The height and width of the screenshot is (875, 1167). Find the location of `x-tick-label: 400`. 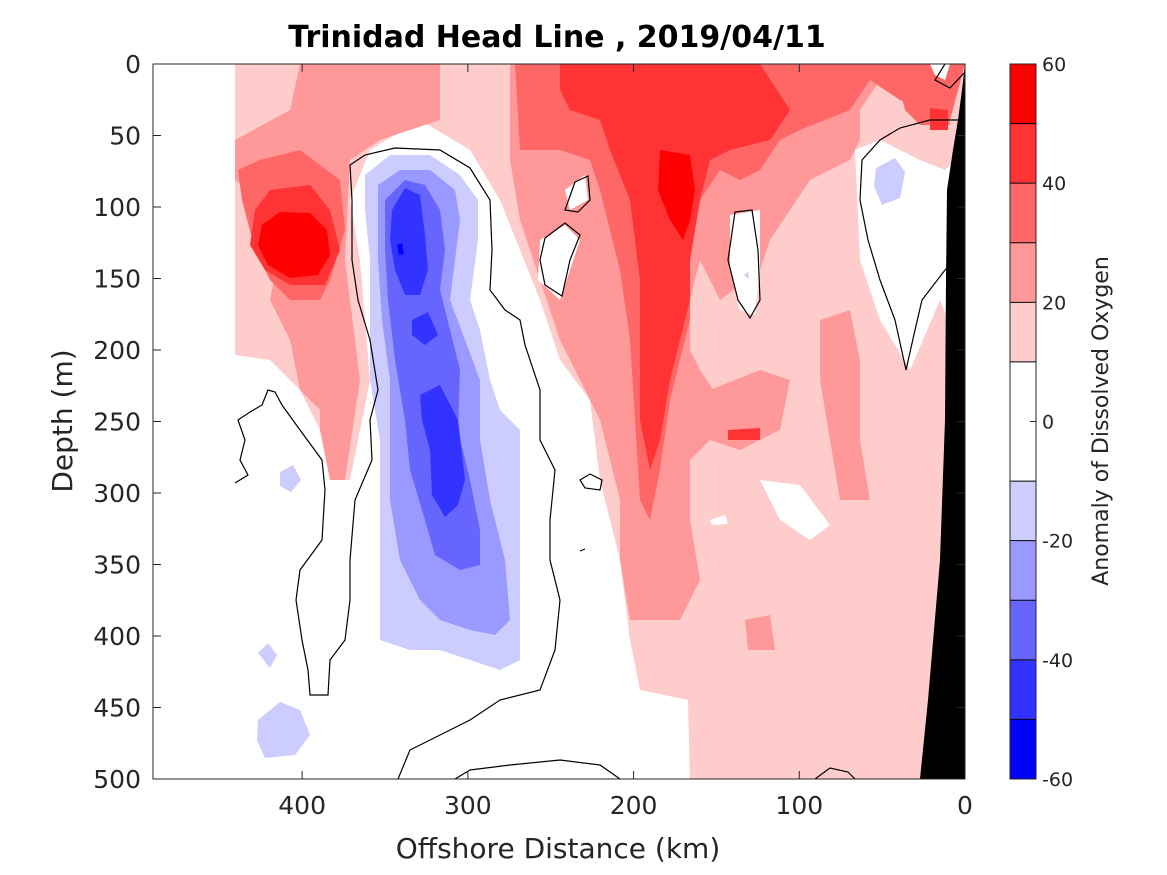

x-tick-label: 400 is located at coordinates (302, 805).